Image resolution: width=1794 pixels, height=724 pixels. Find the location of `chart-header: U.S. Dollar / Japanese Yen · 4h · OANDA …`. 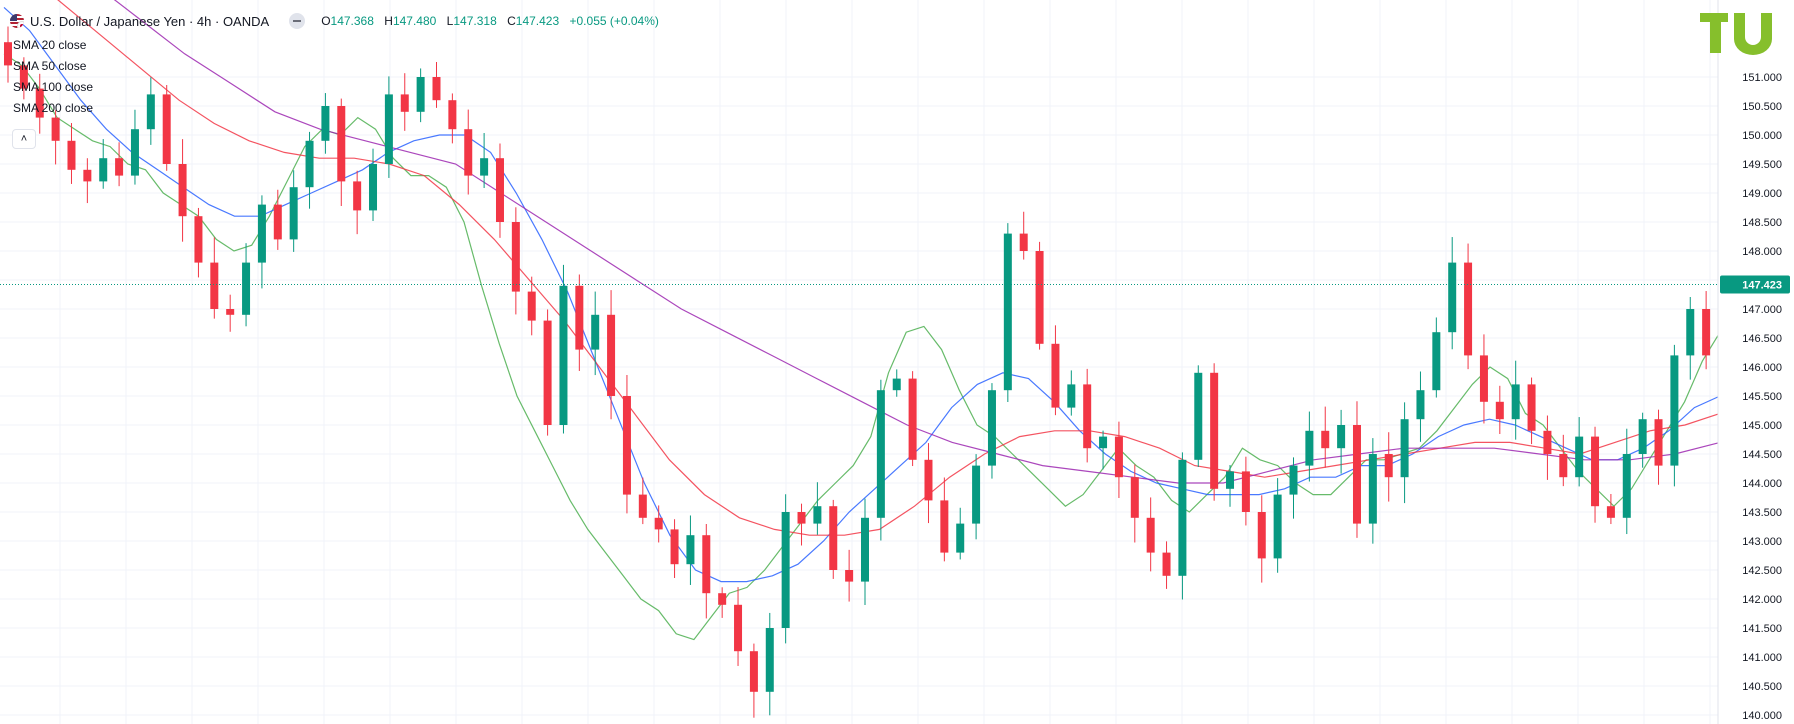

chart-header: U.S. Dollar / Japanese Yen · 4h · OANDA … is located at coordinates (334, 21).